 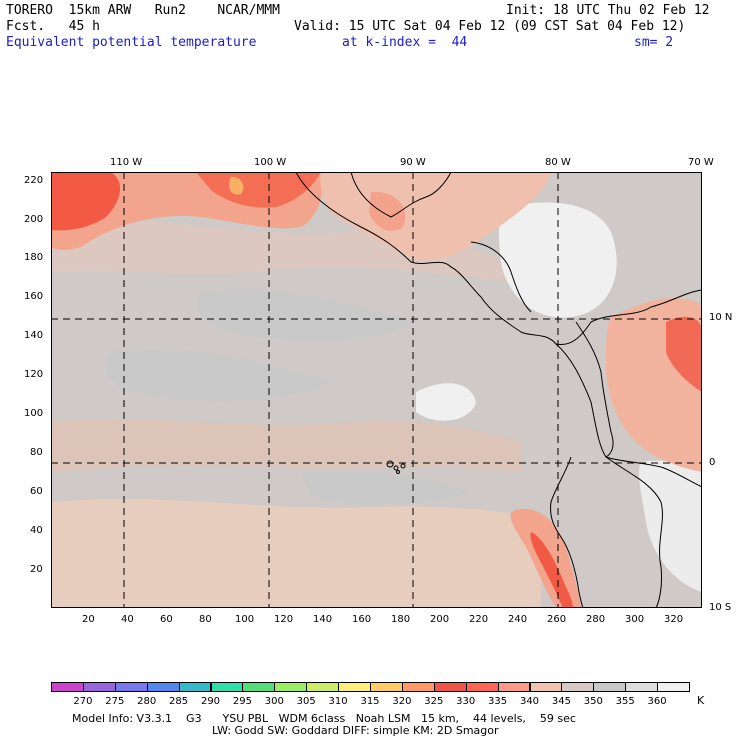 I want to click on y-grid-label: 80, so click(x=36, y=452).